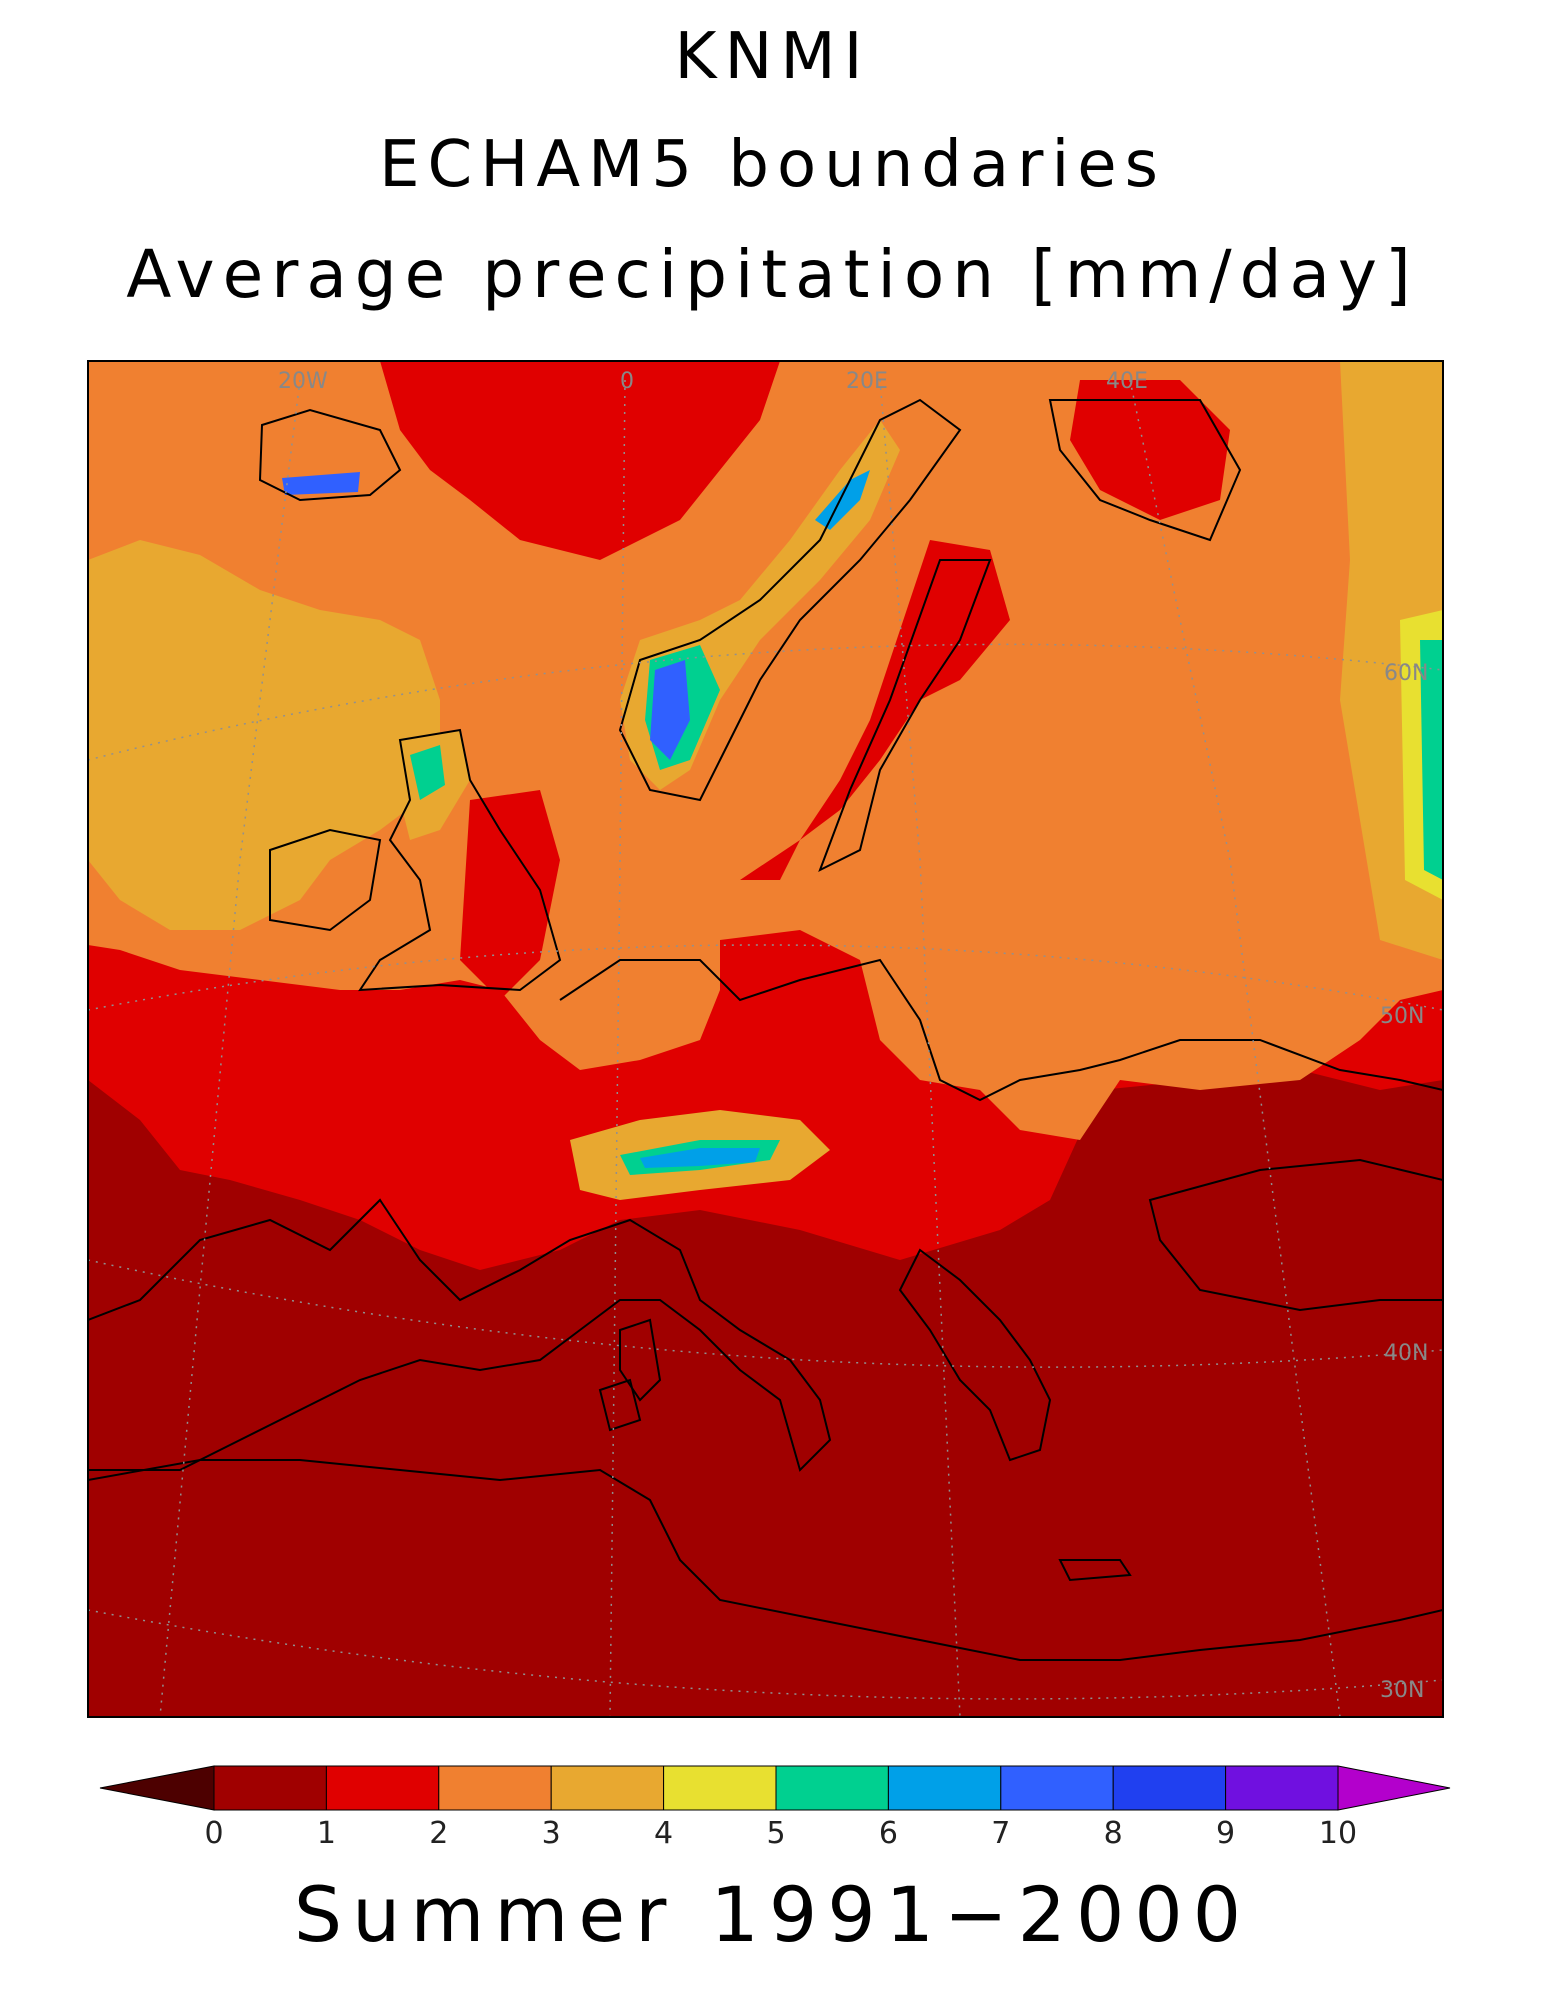 This screenshot has width=1545, height=2000. What do you see at coordinates (700, 1158) in the screenshot?
I see `field-alps-blue` at bounding box center [700, 1158].